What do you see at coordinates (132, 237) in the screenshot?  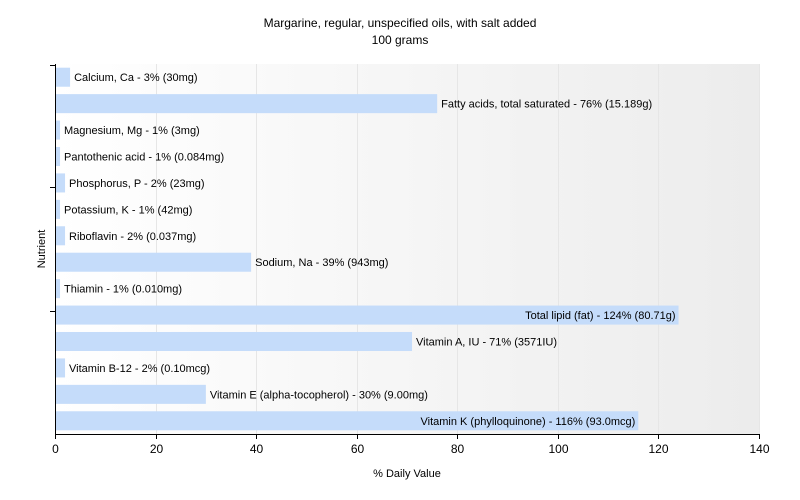 I see `bar-label-6: Riboflavin - 2% (0.037mg)` at bounding box center [132, 237].